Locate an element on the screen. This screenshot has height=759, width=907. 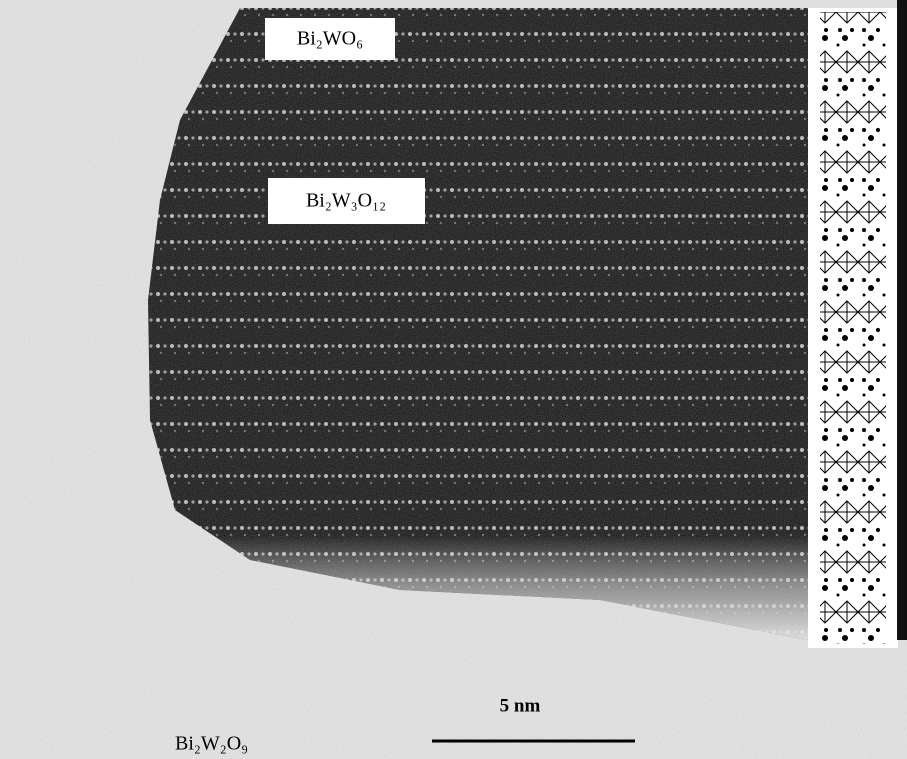
phase-label: Bi₂W₂O₉ is located at coordinates (211, 744).